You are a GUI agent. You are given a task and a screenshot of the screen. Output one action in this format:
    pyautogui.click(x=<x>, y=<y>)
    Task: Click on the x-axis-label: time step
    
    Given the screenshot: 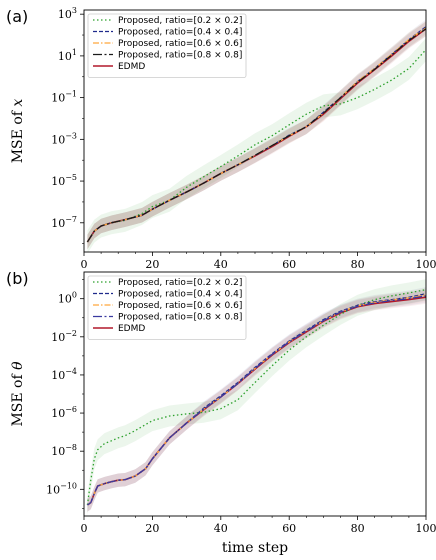 What is the action you would take?
    pyautogui.click(x=255, y=548)
    